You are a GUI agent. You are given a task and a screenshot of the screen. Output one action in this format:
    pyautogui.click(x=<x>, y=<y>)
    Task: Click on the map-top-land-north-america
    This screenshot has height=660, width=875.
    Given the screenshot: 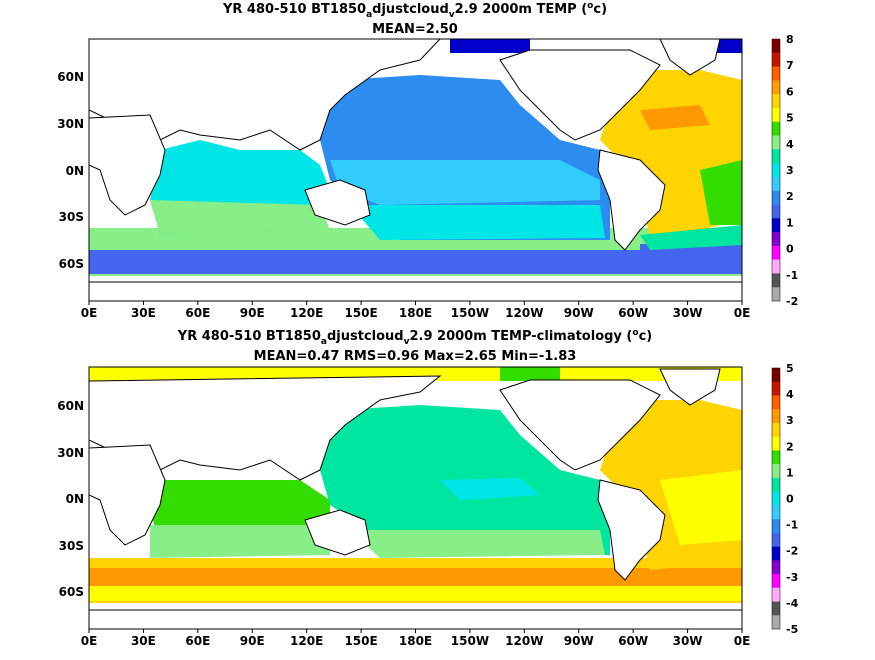 What is the action you would take?
    pyautogui.click(x=580, y=95)
    